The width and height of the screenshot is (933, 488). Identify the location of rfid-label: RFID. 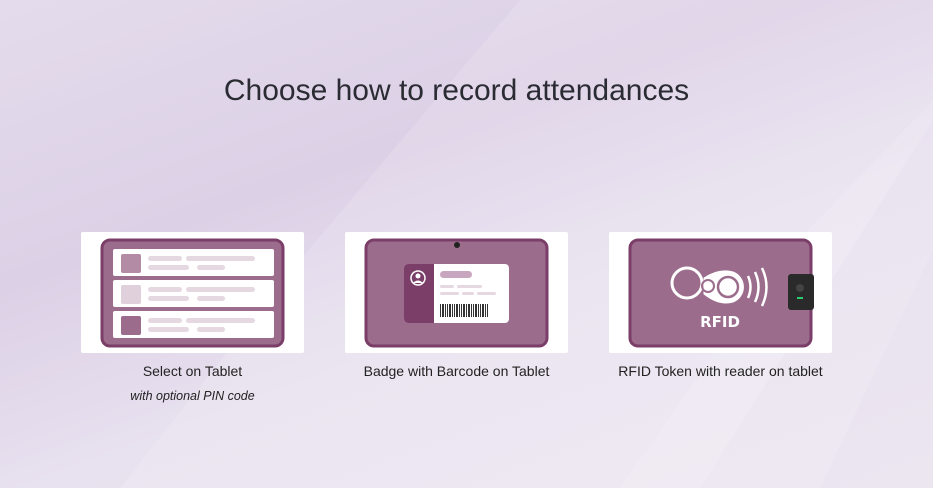
(720, 322).